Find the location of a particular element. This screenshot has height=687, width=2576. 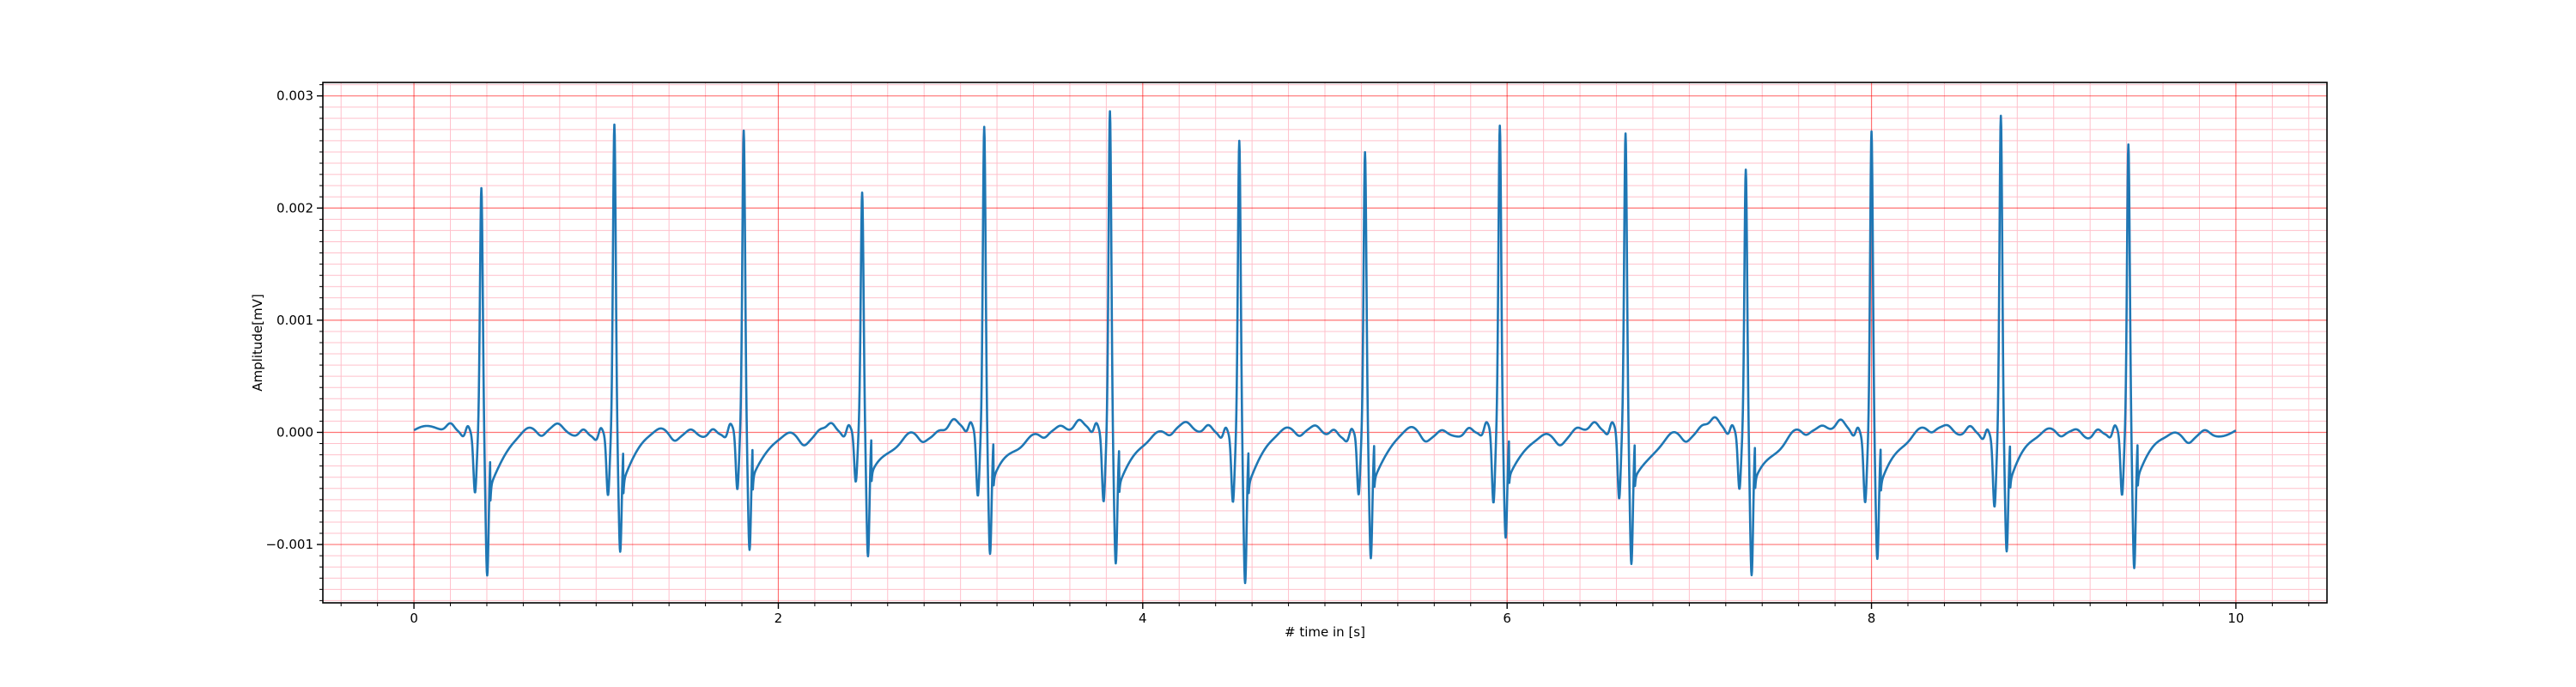

x-axis: 0 2 4 6 8 10 is located at coordinates (1325, 614).